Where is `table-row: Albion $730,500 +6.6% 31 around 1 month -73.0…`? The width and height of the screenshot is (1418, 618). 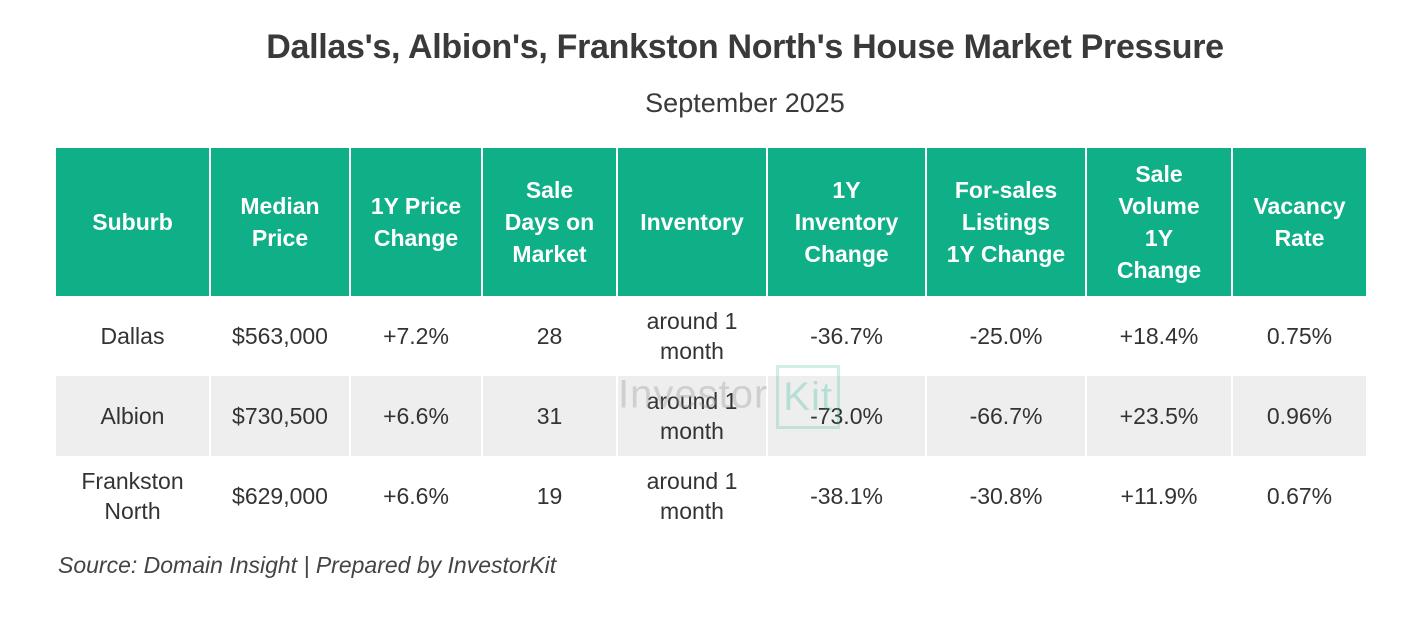
table-row: Albion $730,500 +6.6% 31 around 1 month -73.0… is located at coordinates (711, 416).